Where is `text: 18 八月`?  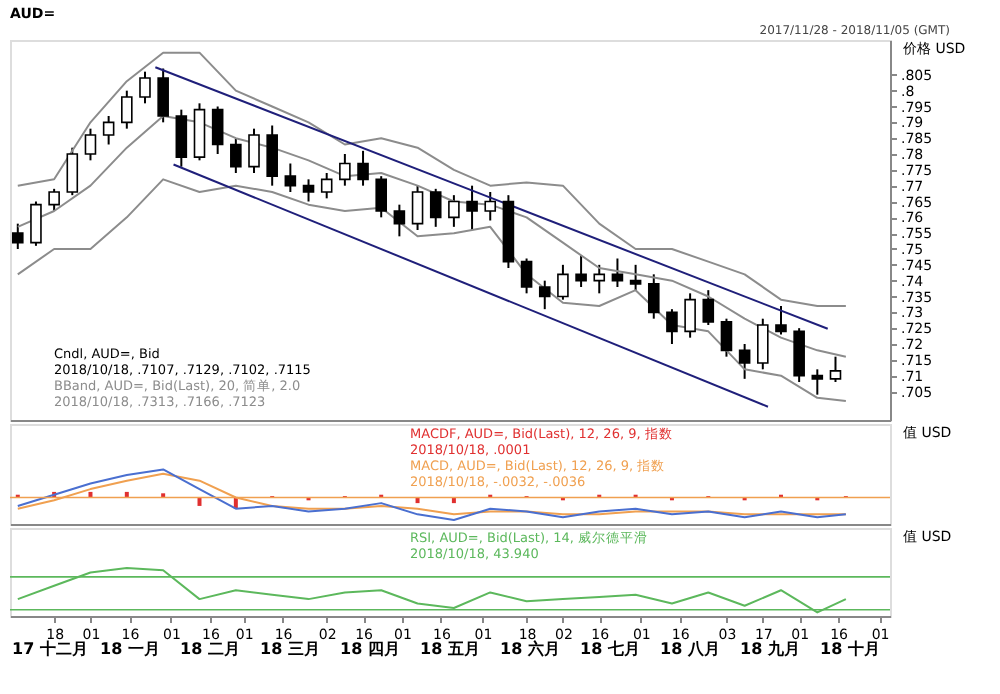 text: 18 八月 is located at coordinates (690, 649).